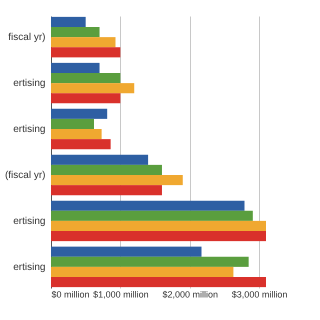 The width and height of the screenshot is (320, 320). What do you see at coordinates (121, 295) in the screenshot?
I see `x-tick-label: $1,000 million` at bounding box center [121, 295].